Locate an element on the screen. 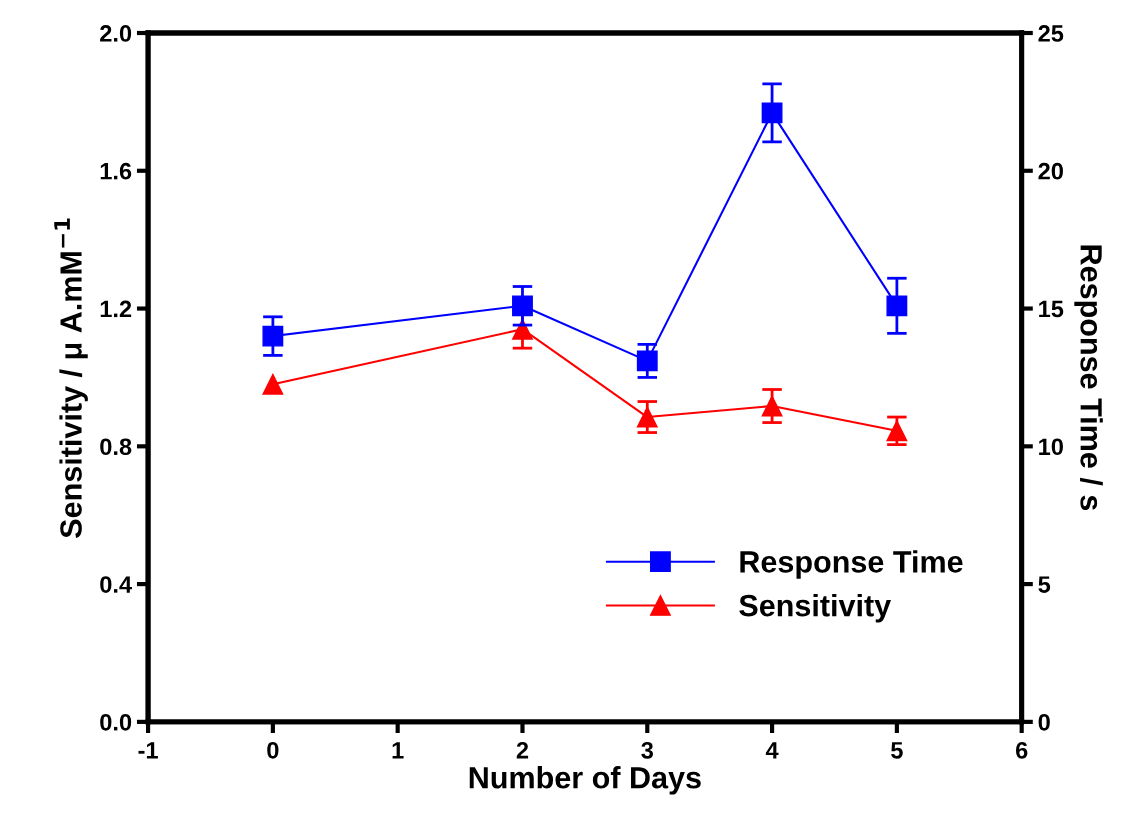 Image resolution: width=1139 pixels, height=825 pixels. y2-tick-label: 20 is located at coordinates (1050, 171).